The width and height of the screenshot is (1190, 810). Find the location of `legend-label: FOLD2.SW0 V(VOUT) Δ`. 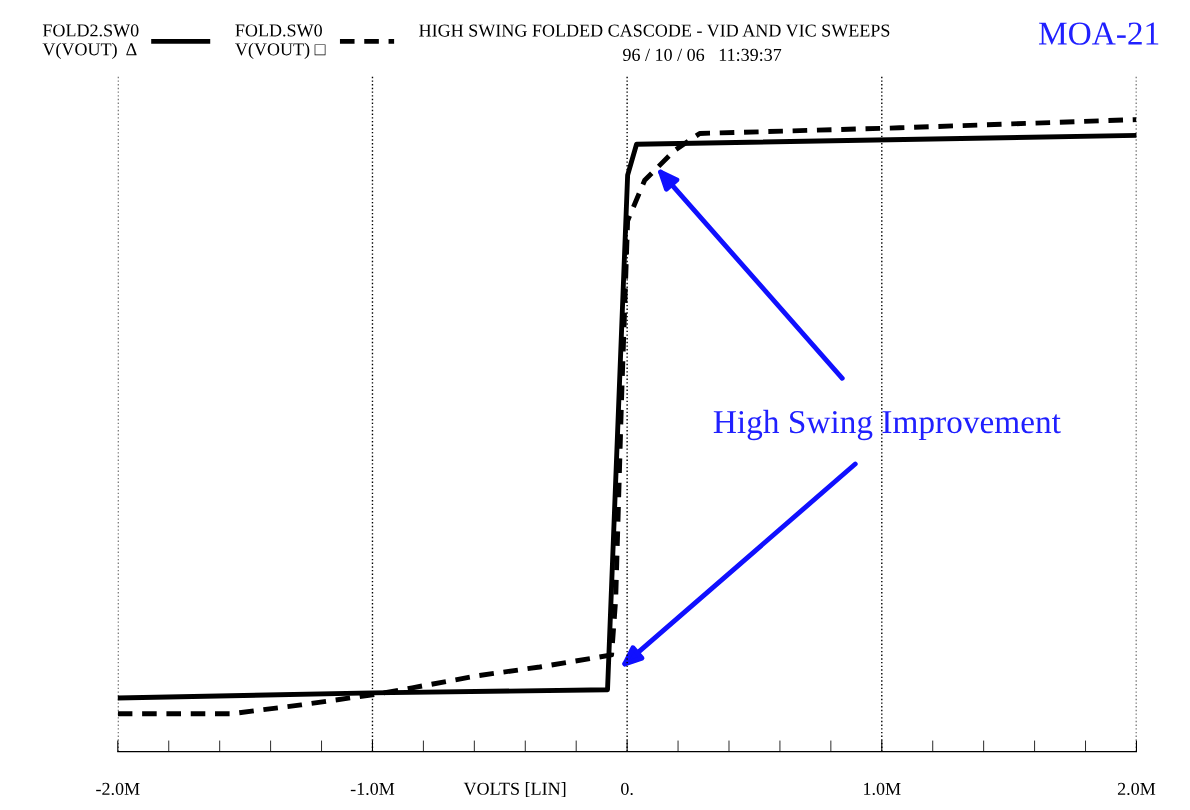

legend-label: FOLD2.SW0 V(VOUT) Δ is located at coordinates (90, 42).